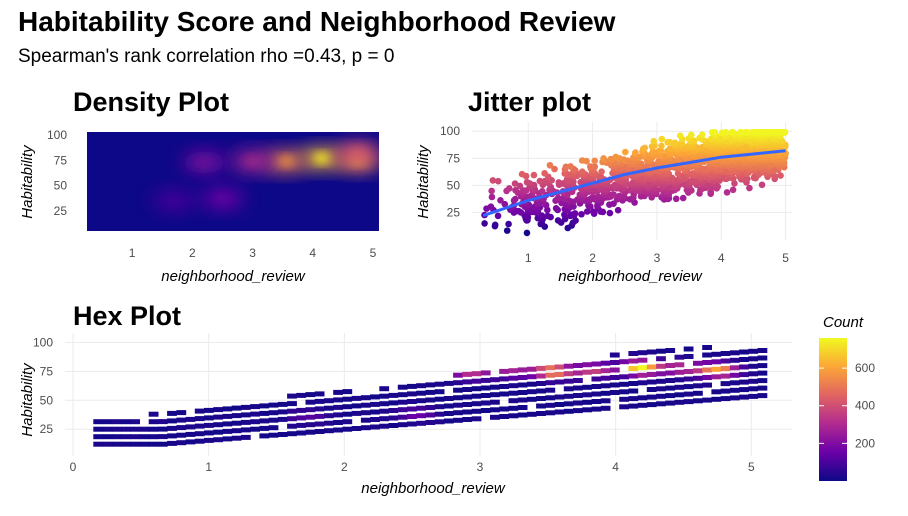  Describe the element at coordinates (865, 368) in the screenshot. I see `legend-tick-label: 600` at that location.